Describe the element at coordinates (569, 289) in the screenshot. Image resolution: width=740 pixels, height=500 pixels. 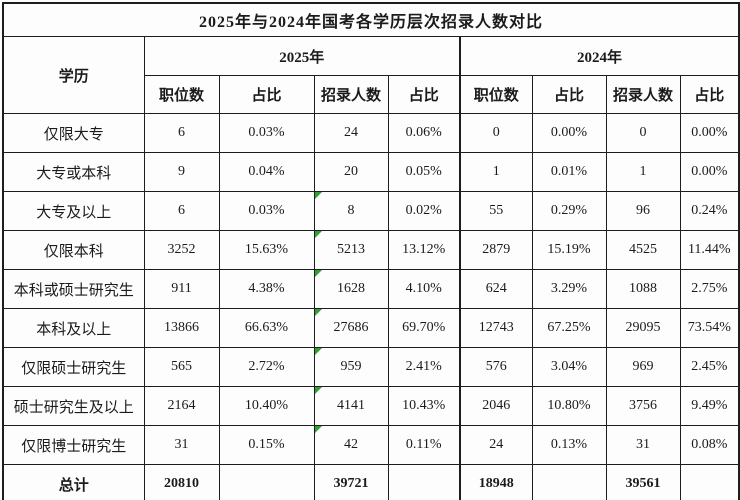
I see `data-cell: 3.29%` at that location.